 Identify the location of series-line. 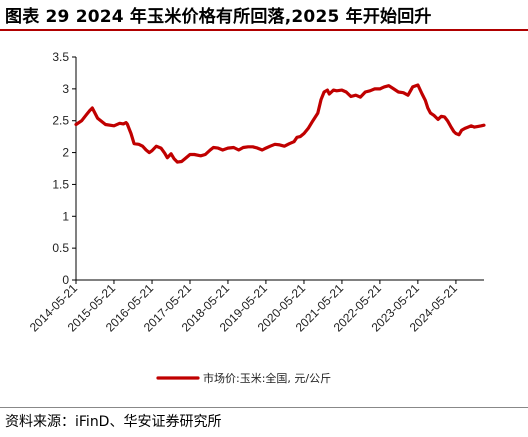
(280, 123).